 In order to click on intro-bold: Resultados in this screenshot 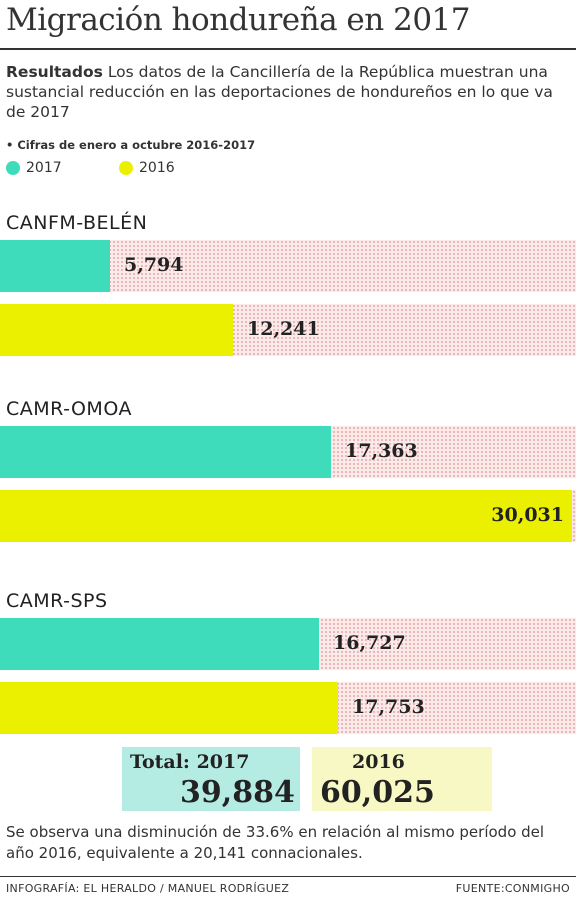, I will do `click(54, 72)`.